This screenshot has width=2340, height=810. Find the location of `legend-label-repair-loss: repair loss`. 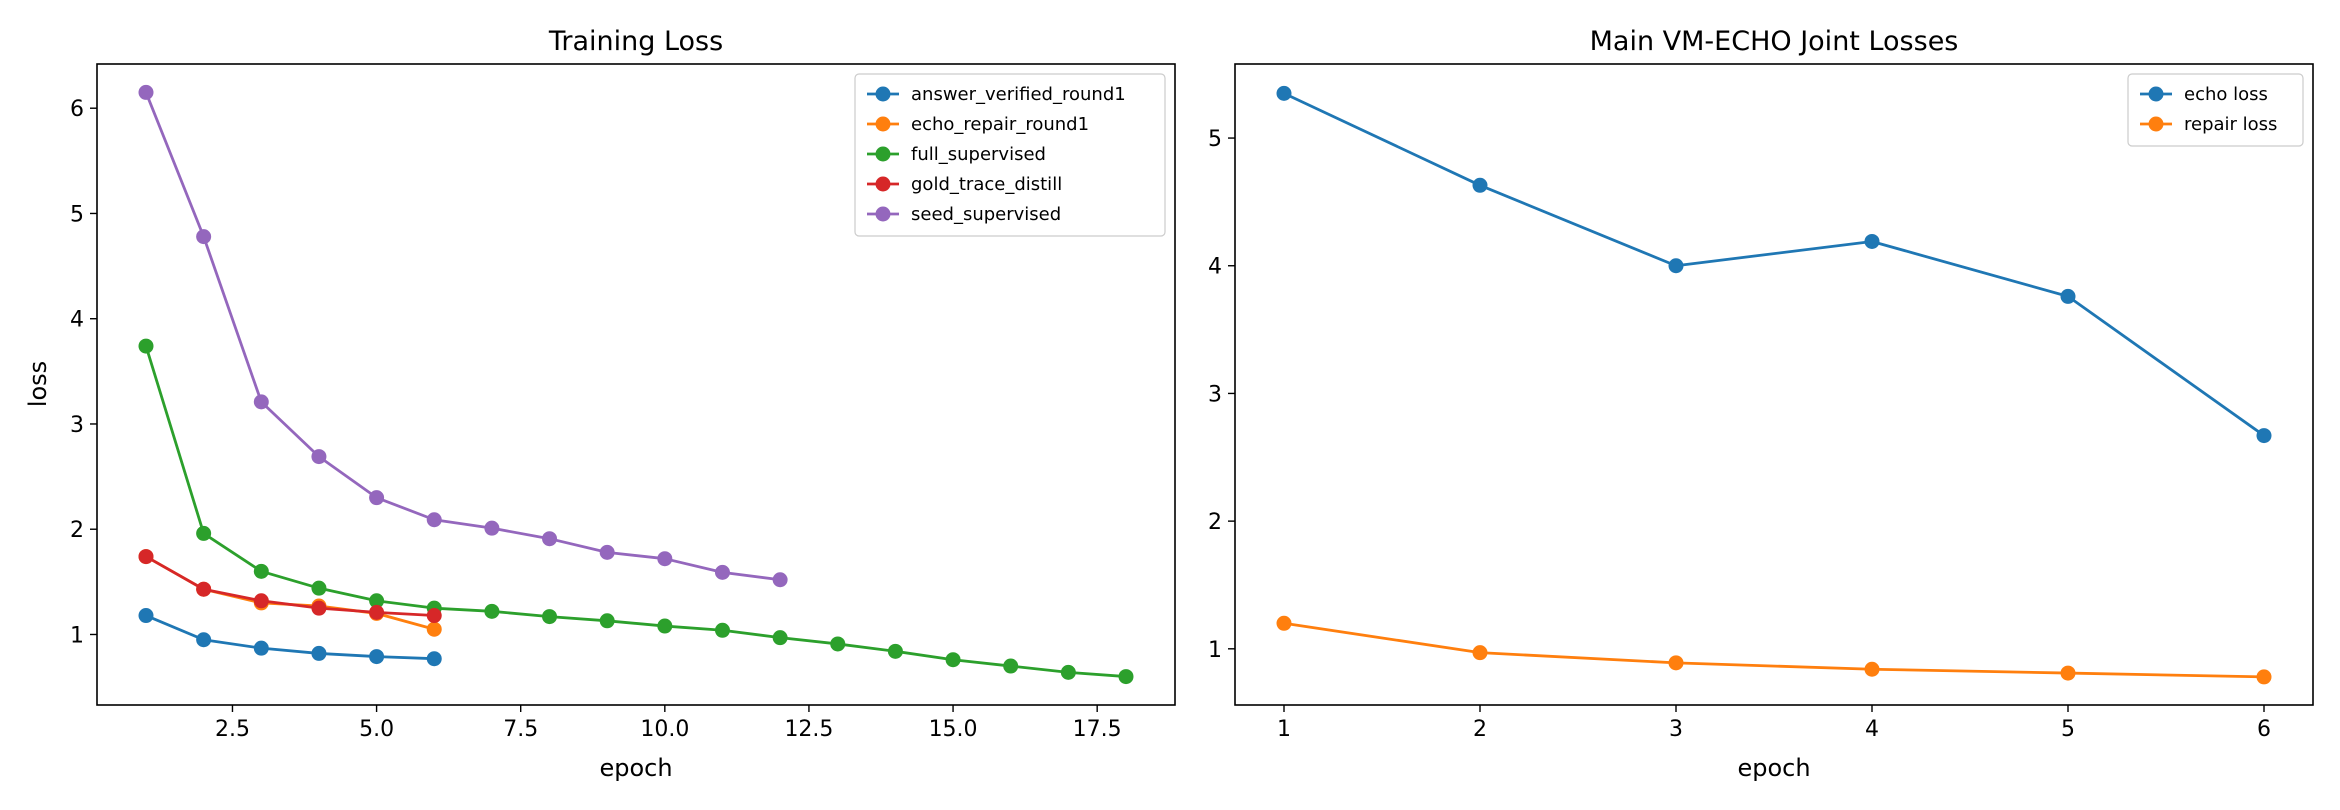

legend-label-repair-loss: repair loss is located at coordinates (2230, 124).